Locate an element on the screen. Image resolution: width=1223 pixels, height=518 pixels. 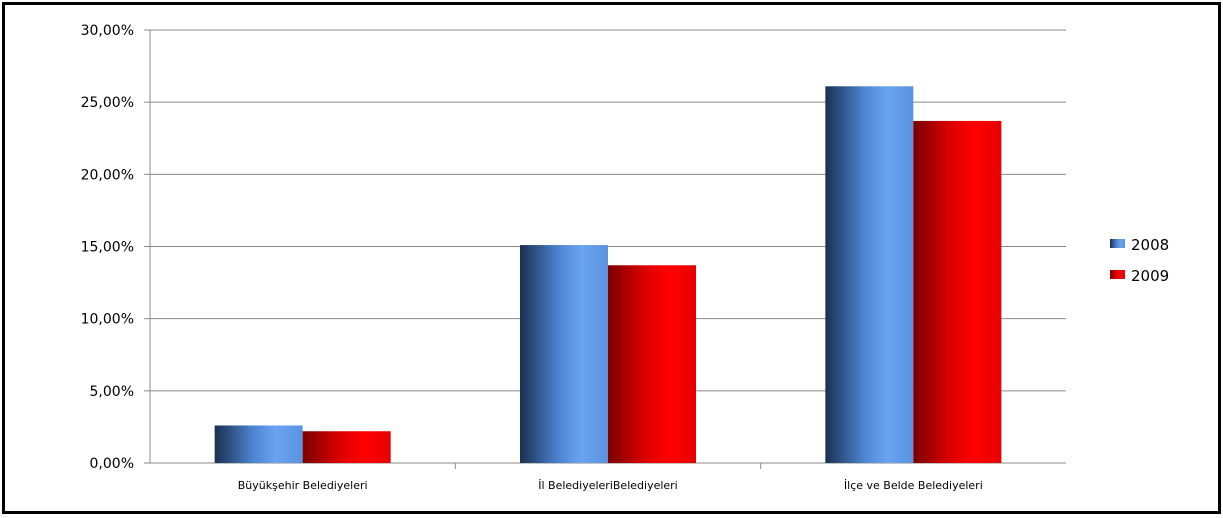
y-tick-label: 30,00% is located at coordinates (107, 31).